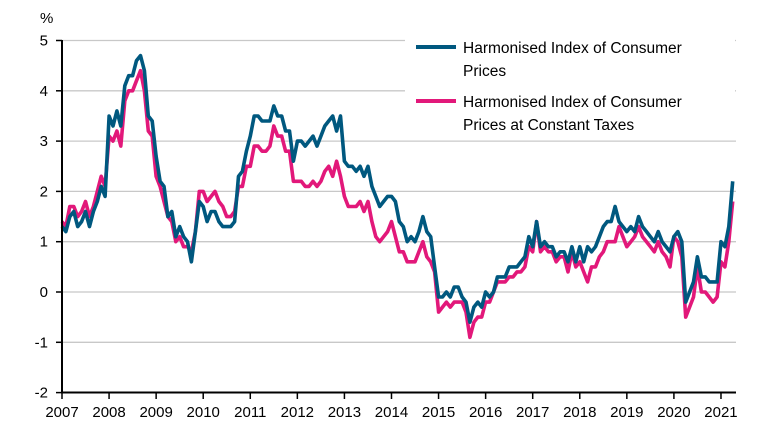 This screenshot has width=773, height=445. What do you see at coordinates (438, 412) in the screenshot?
I see `x-tick-label: 2015` at bounding box center [438, 412].